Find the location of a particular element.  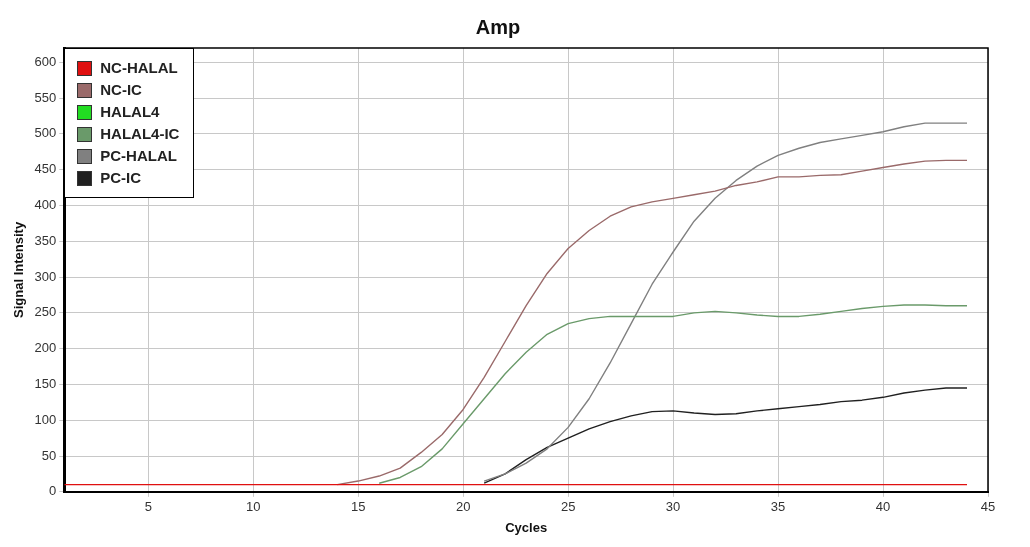

legend-label: HALAL4 is located at coordinates (130, 112).